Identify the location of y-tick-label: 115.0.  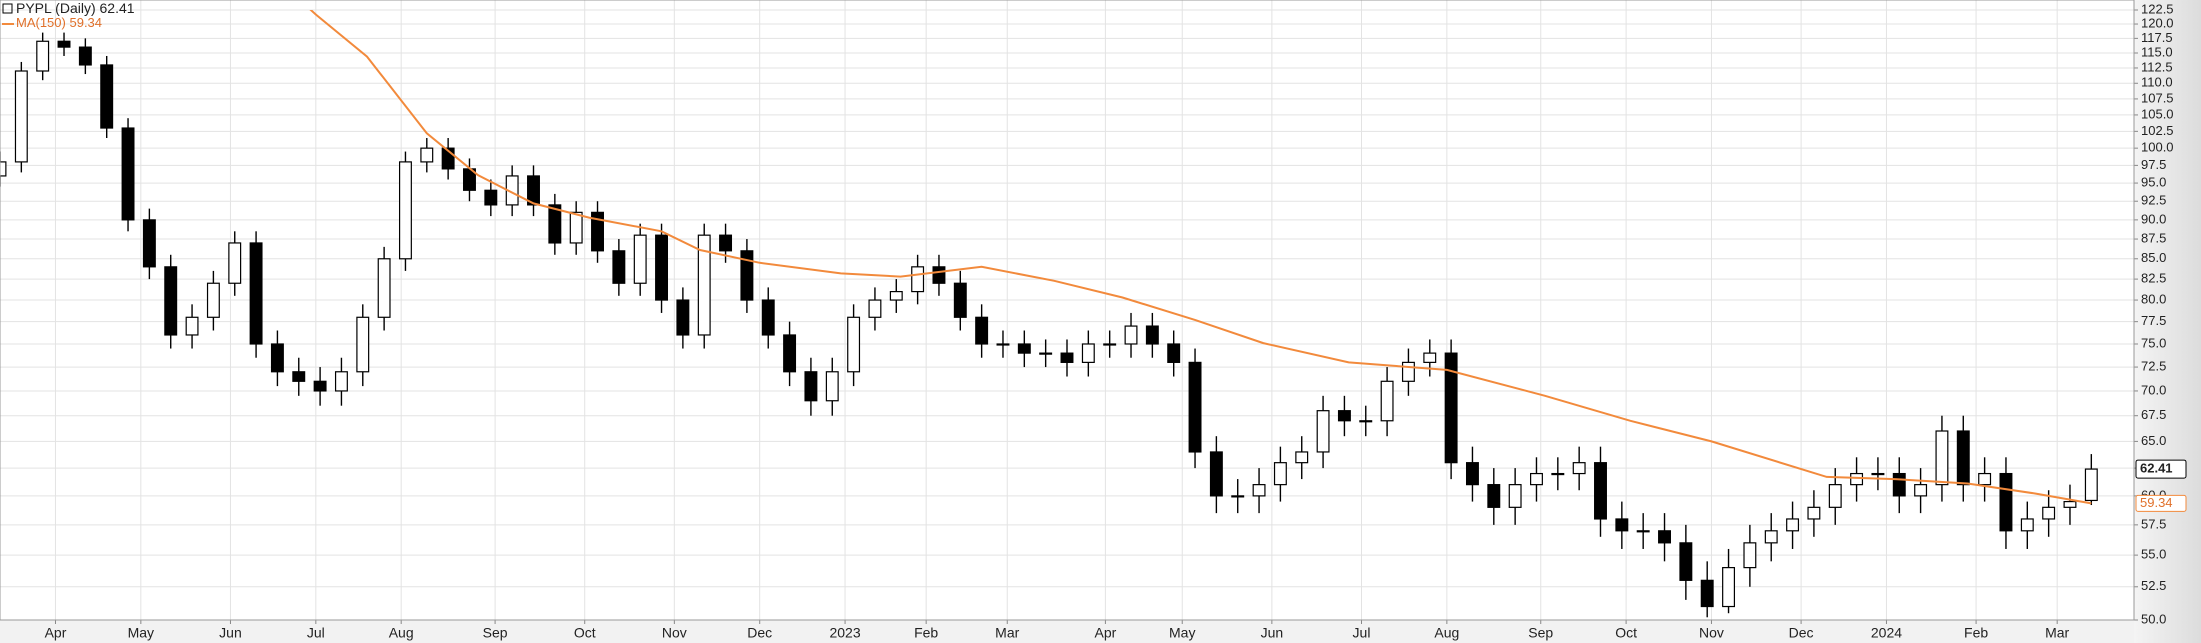
(2157, 51).